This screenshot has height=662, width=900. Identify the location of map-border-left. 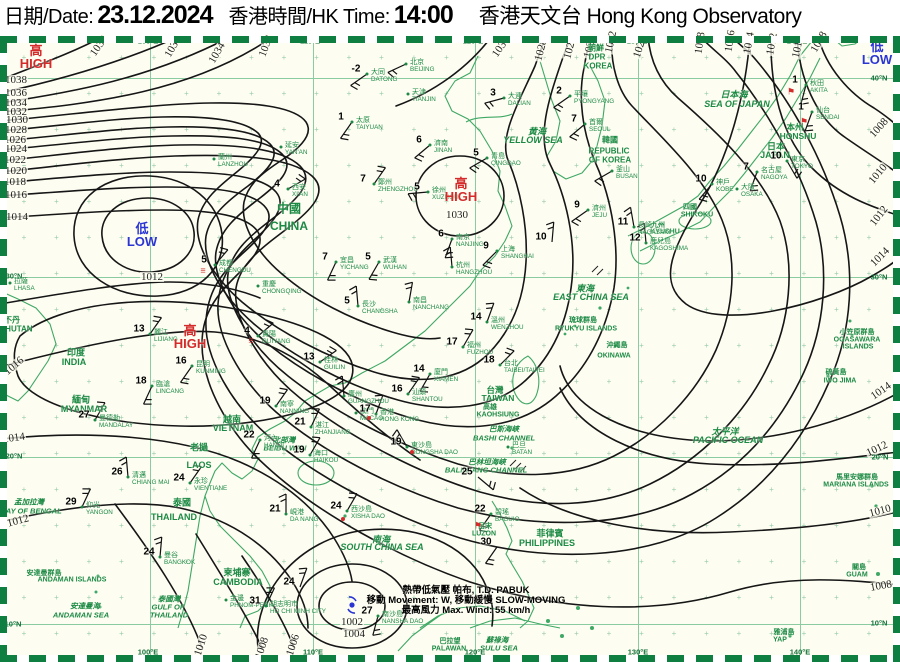
(3, 349).